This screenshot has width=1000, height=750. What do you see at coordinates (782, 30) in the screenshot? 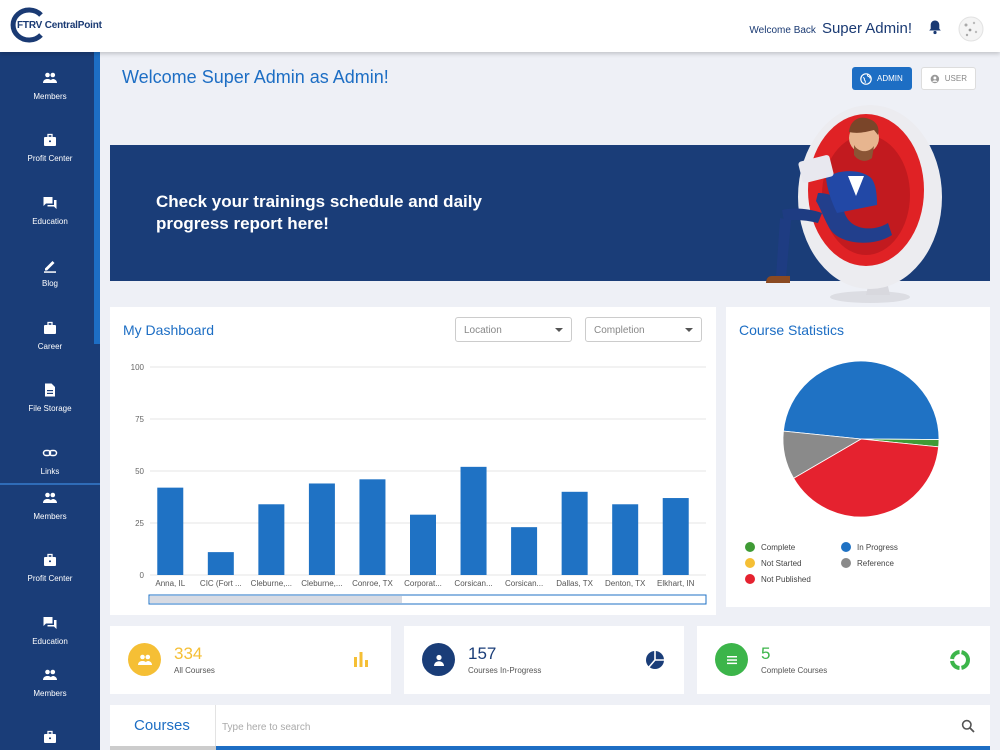
I see `welcome-prefix: Welcome Back` at bounding box center [782, 30].